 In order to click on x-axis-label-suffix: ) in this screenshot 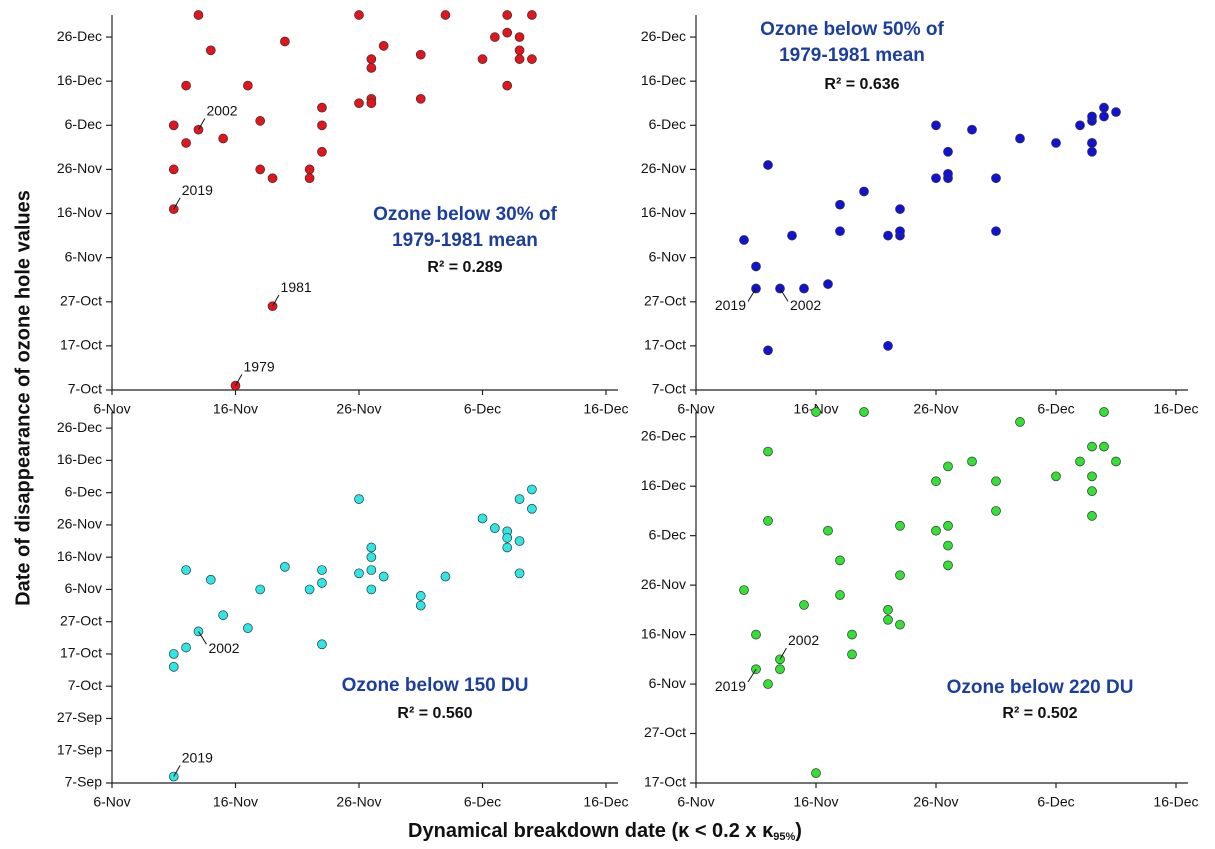, I will do `click(798, 831)`.